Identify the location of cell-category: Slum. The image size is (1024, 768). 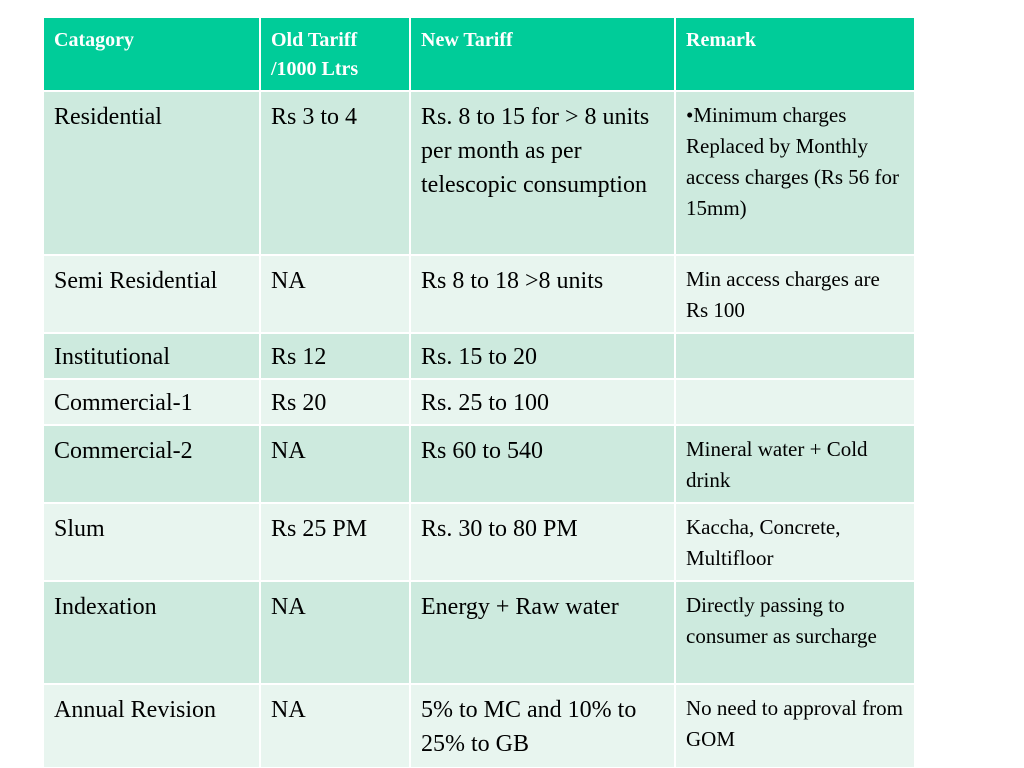
(151, 542).